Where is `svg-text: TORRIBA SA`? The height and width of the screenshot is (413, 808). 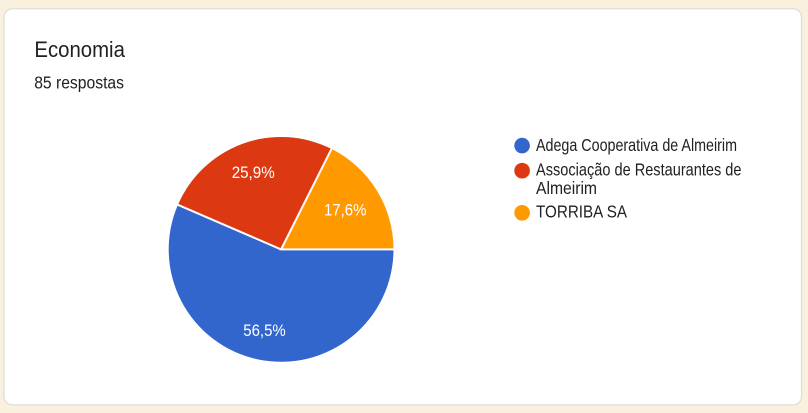 svg-text: TORRIBA SA is located at coordinates (581, 211).